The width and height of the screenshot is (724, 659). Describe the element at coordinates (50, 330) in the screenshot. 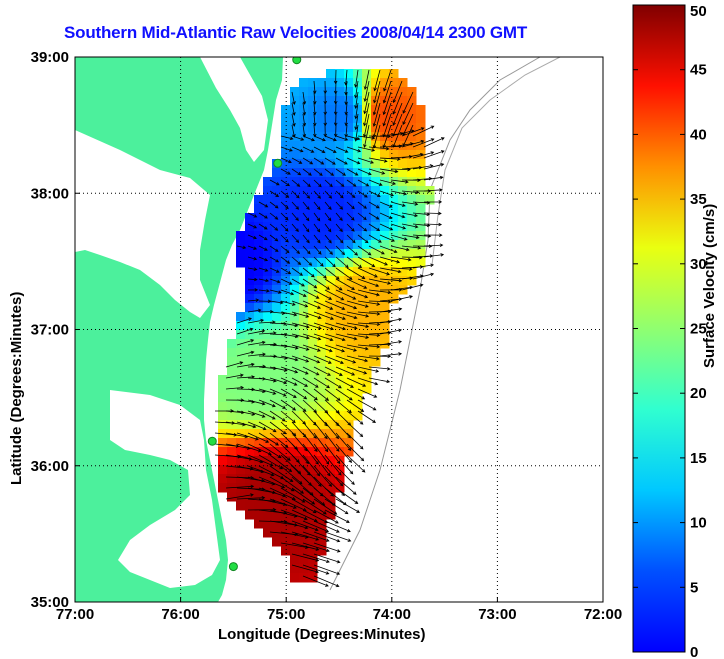

I see `y-tick-label: 37:00` at that location.